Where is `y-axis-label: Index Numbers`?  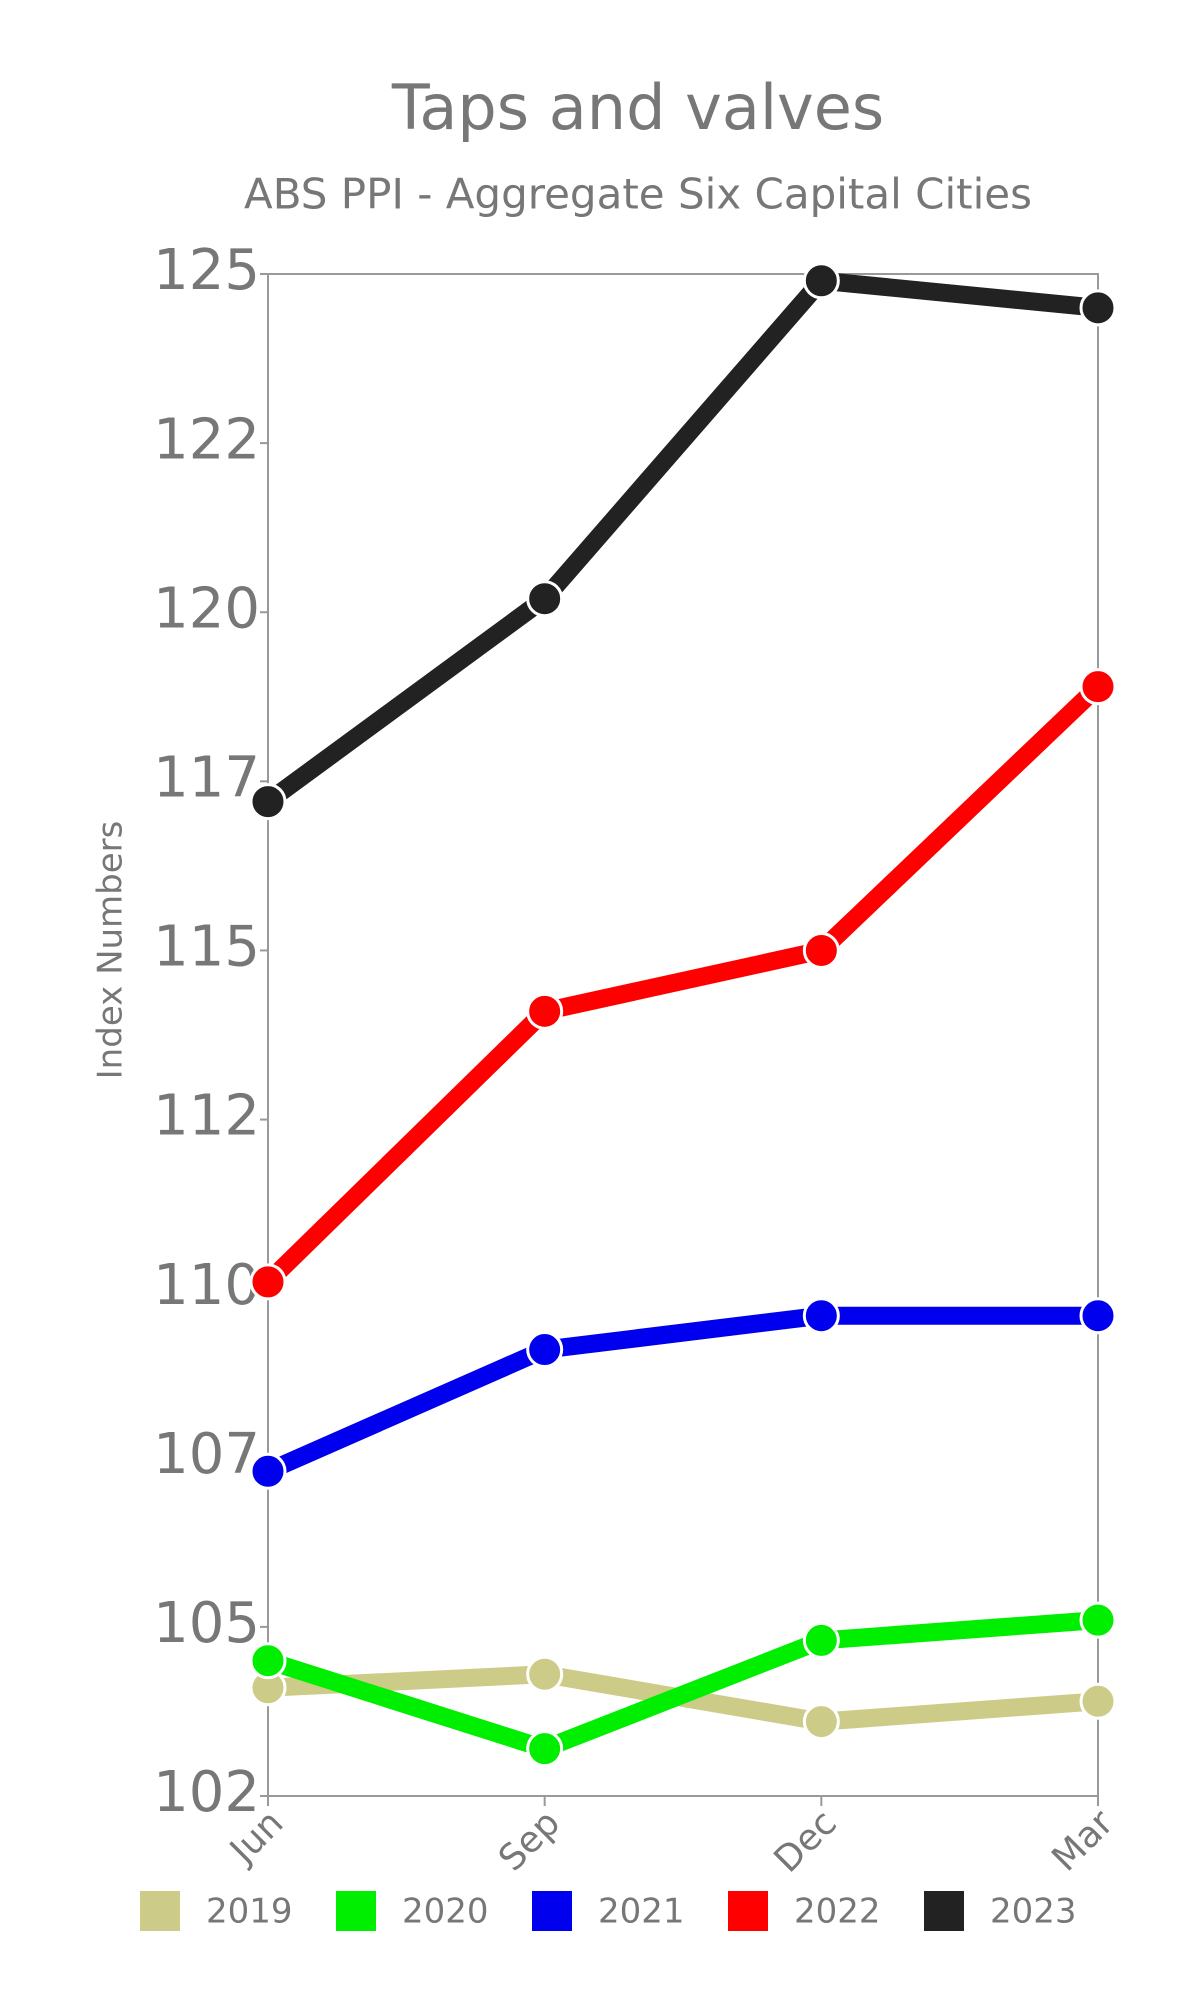 y-axis-label: Index Numbers is located at coordinates (111, 950).